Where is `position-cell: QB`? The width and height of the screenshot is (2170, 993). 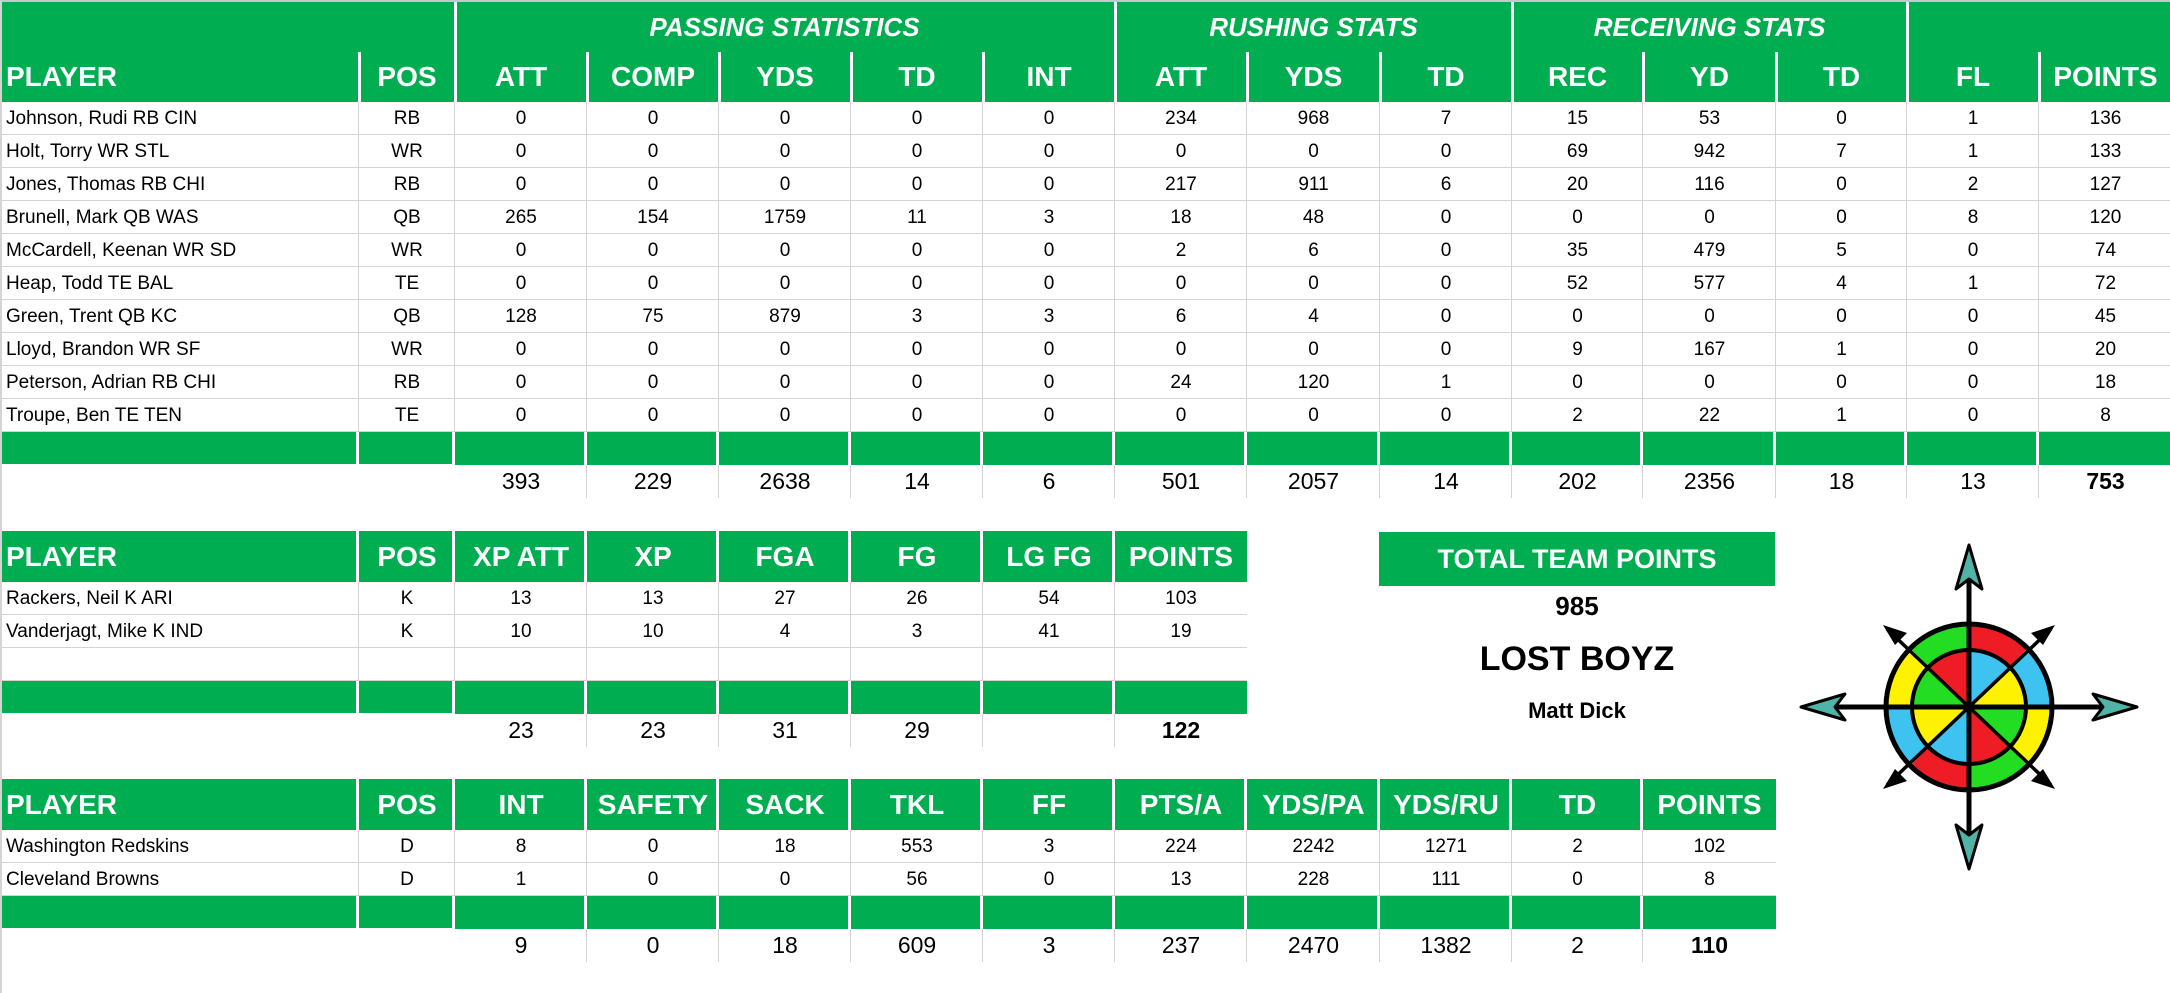 position-cell: QB is located at coordinates (407, 316).